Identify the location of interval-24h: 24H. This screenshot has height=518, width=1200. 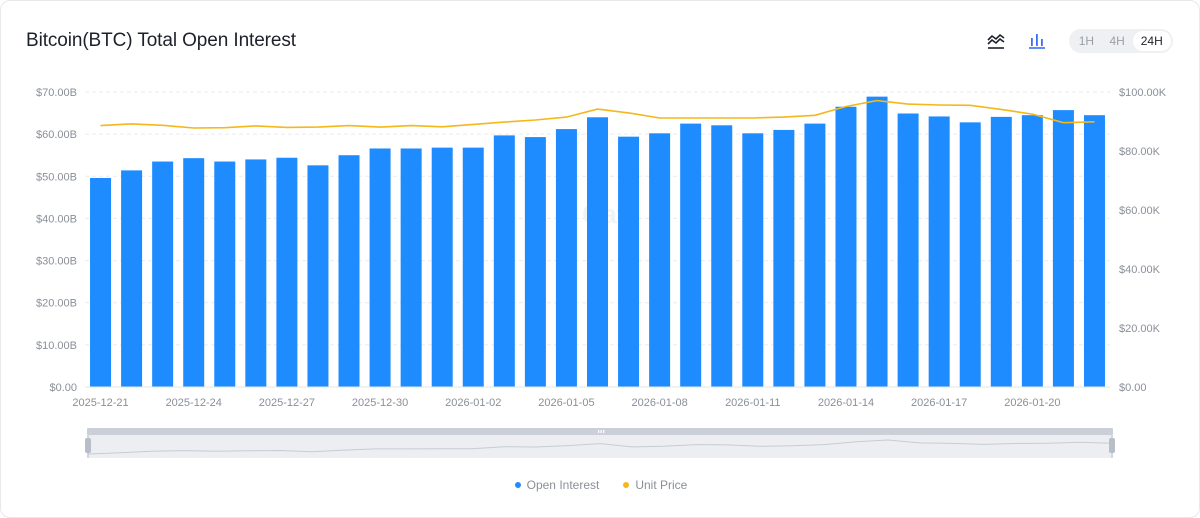
(1151, 41).